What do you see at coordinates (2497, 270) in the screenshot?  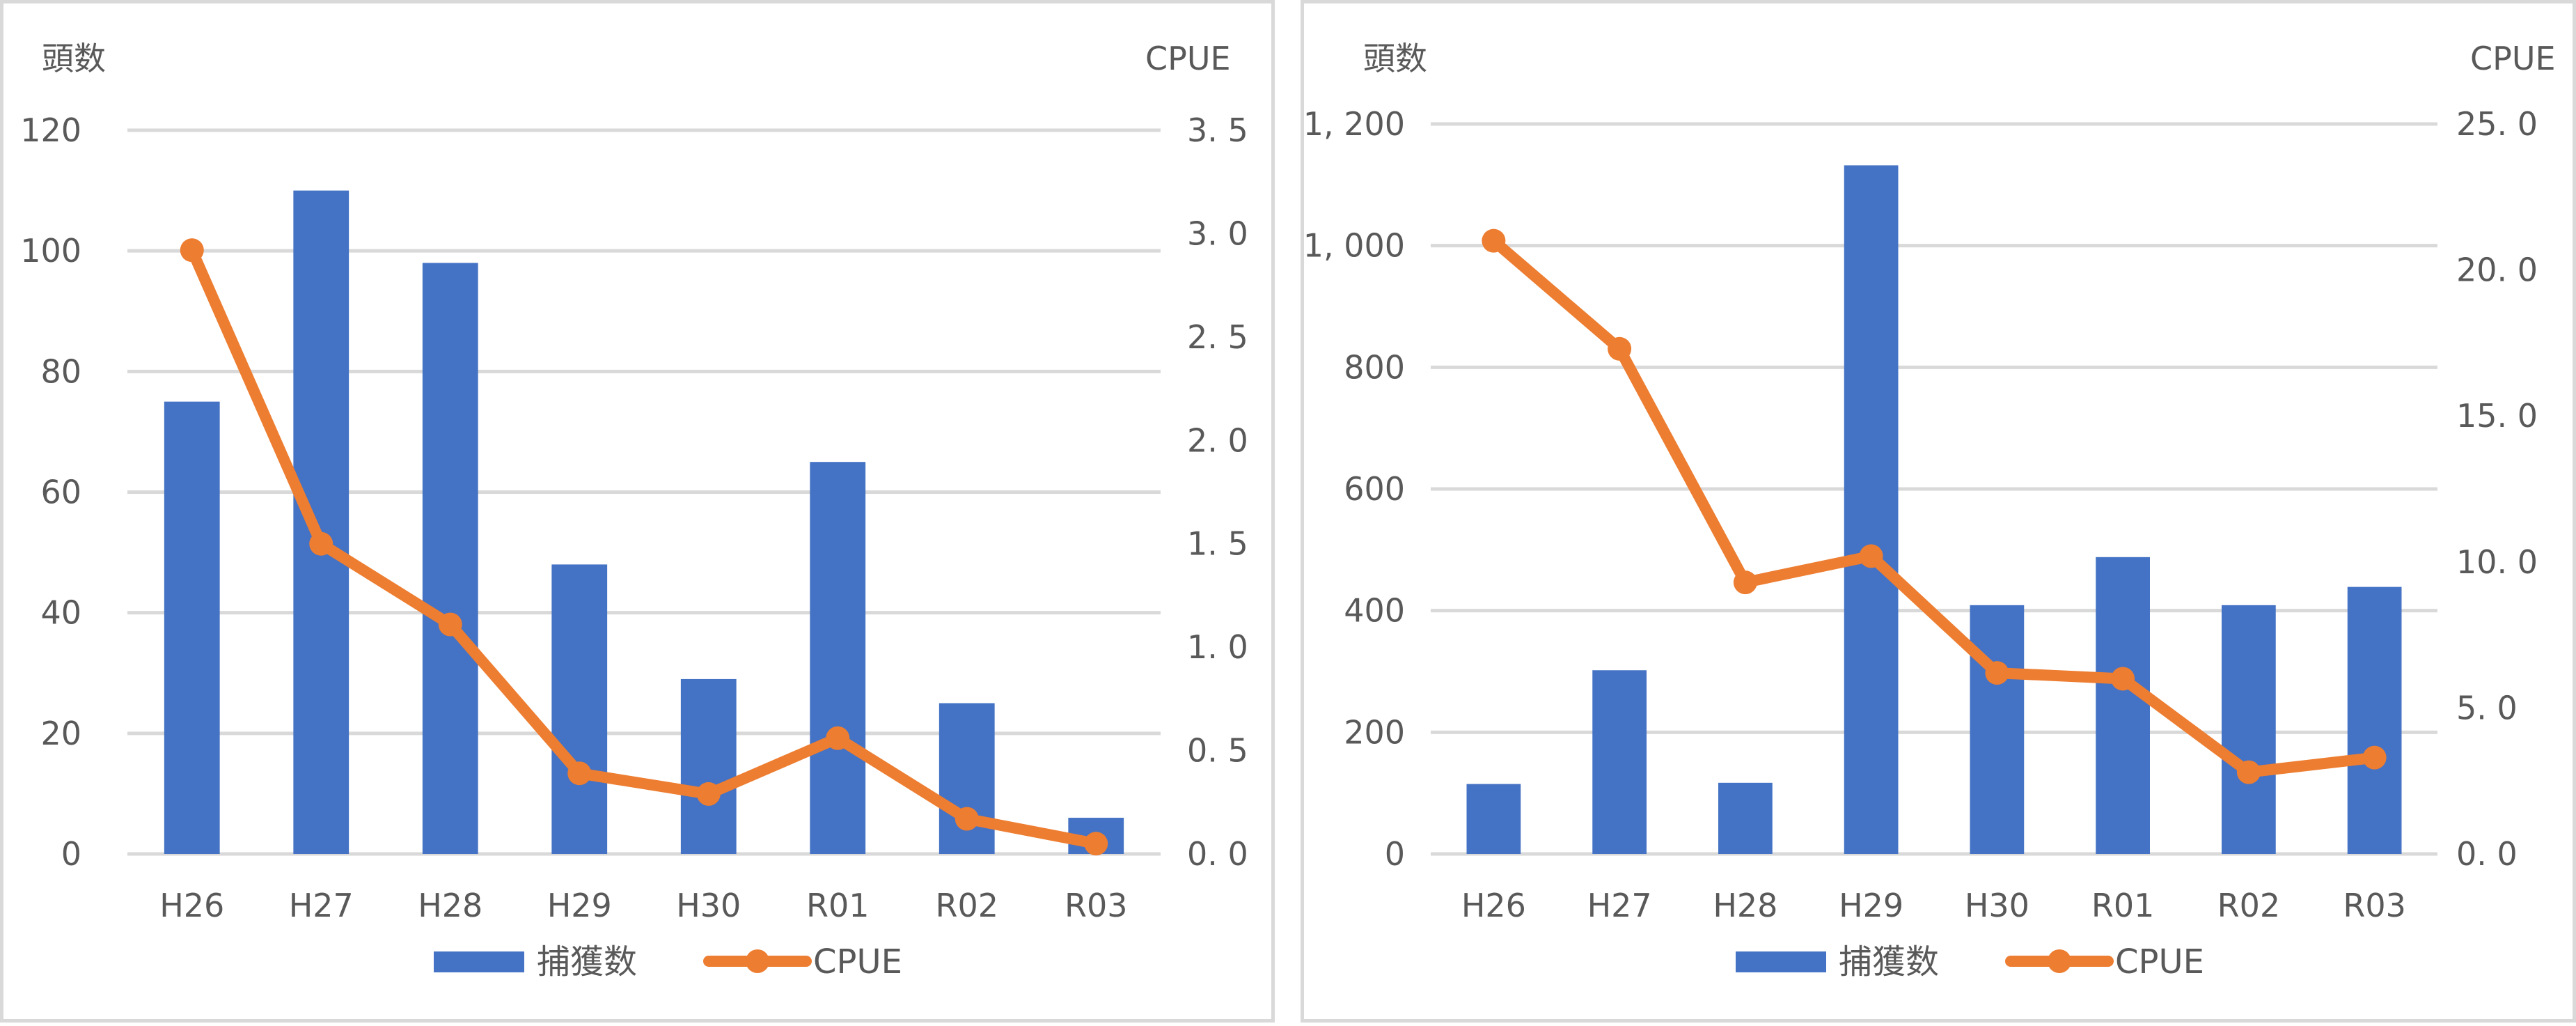 I see `right-axis-tick: 20. 0` at bounding box center [2497, 270].